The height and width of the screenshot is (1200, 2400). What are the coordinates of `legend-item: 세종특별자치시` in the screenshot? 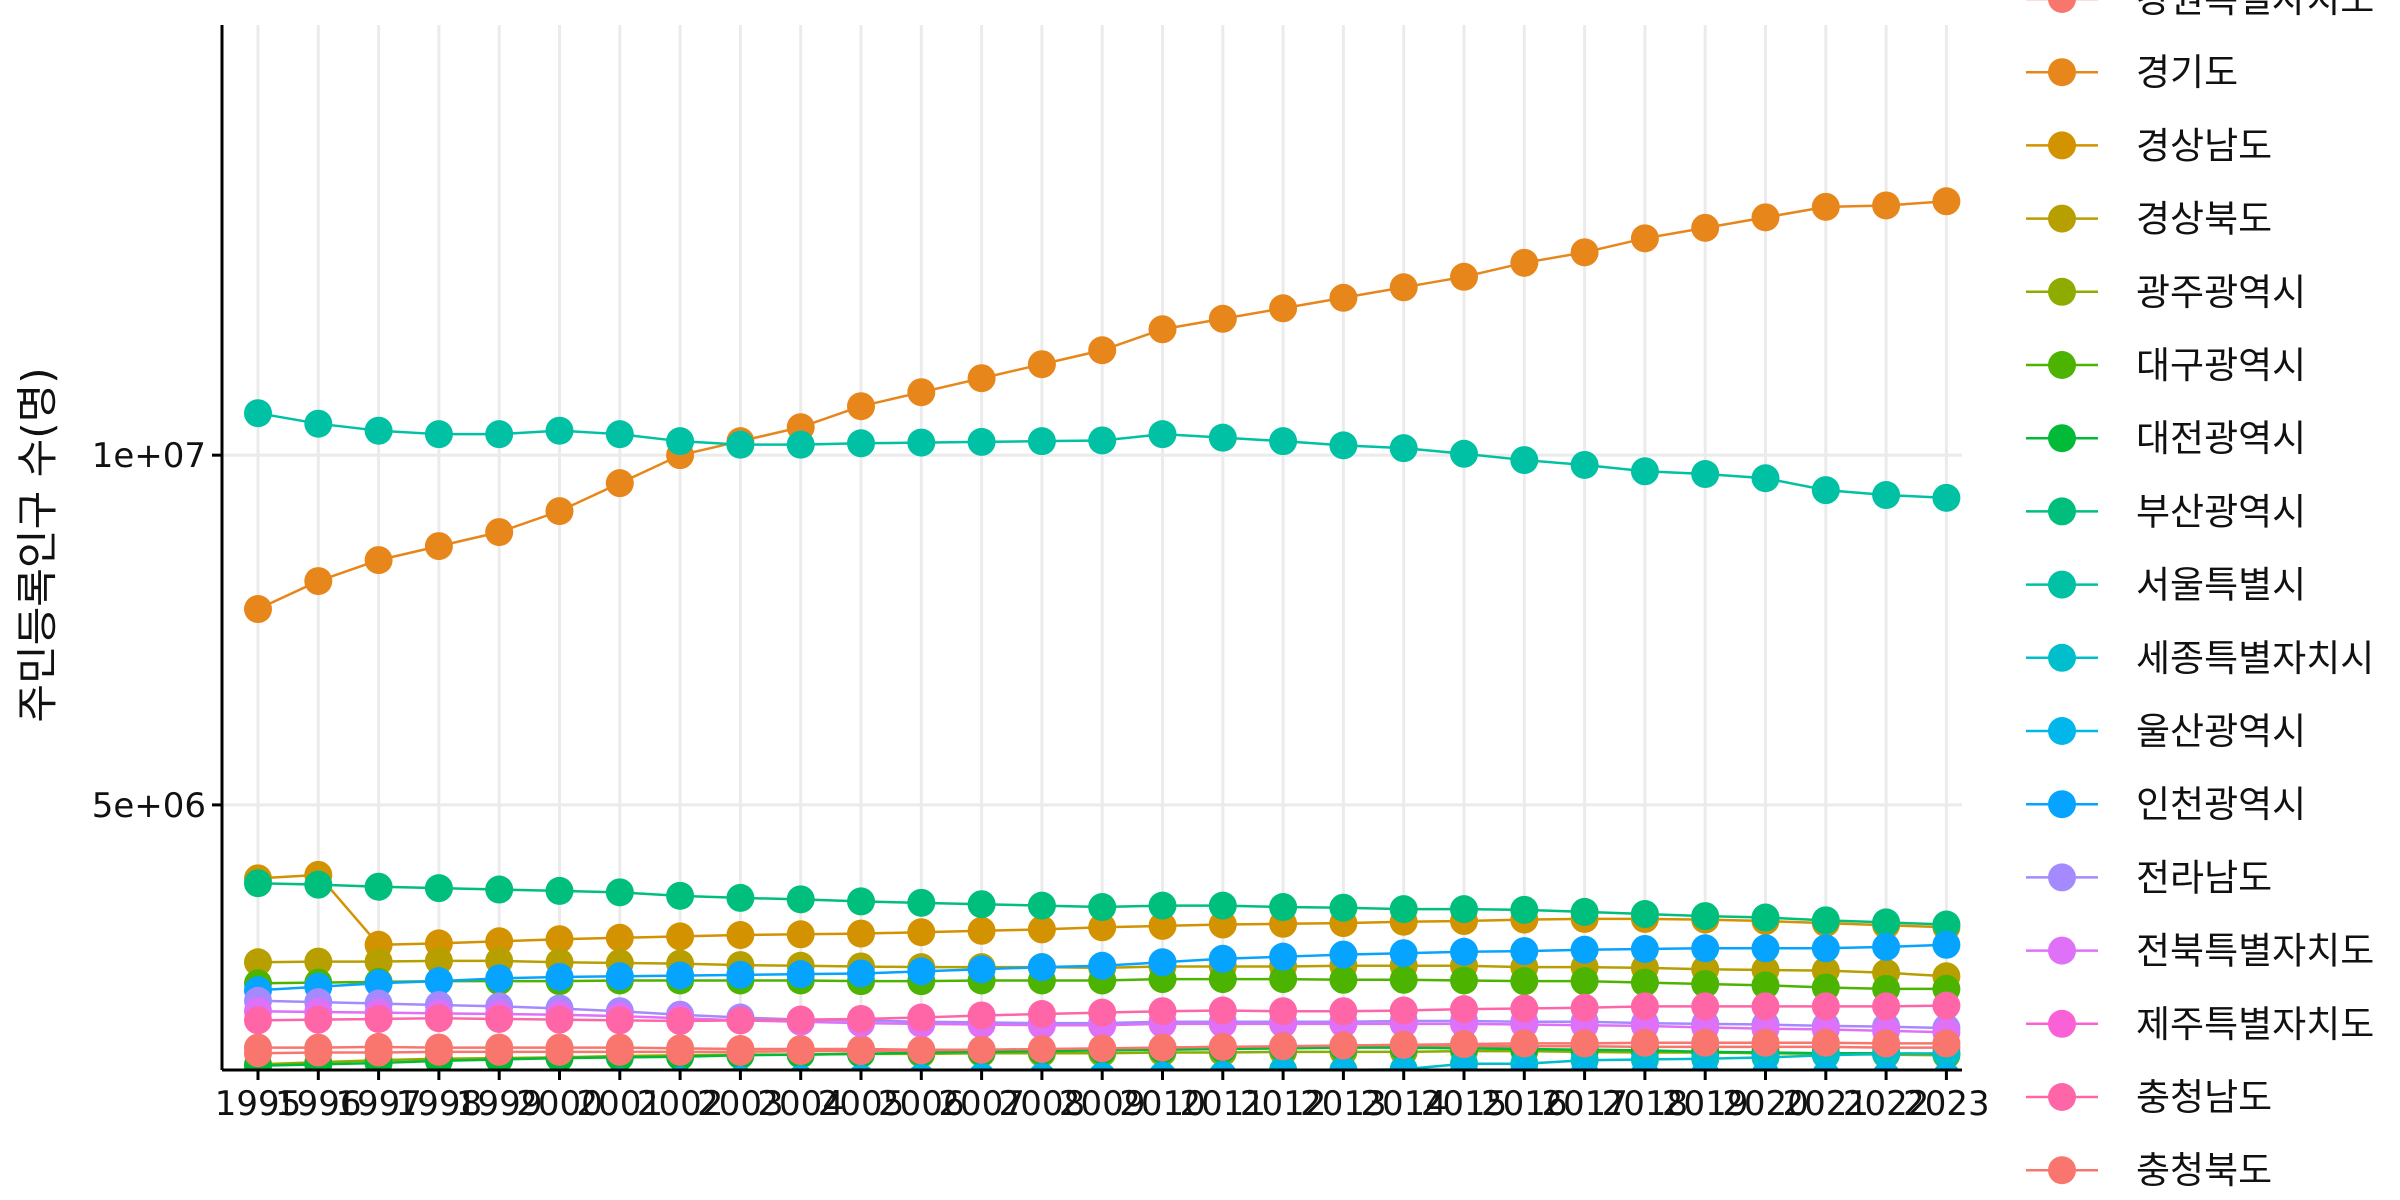 It's located at (2200, 658).